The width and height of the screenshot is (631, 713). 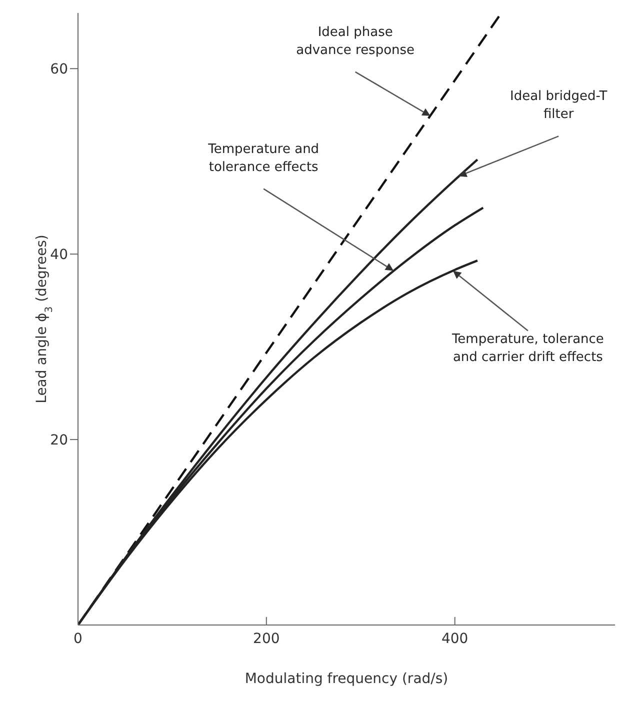 What do you see at coordinates (59, 70) in the screenshot?
I see `y-tick-label: 60` at bounding box center [59, 70].